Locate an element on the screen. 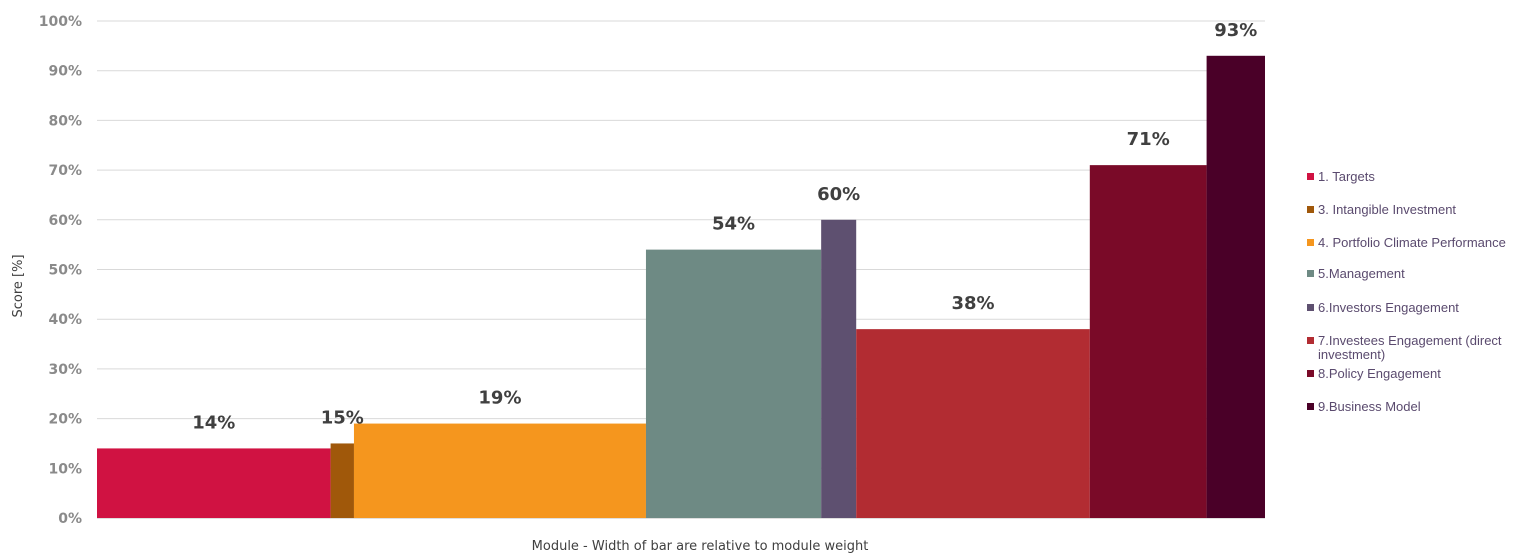  y-axis-title: Score [%] is located at coordinates (18, 285).